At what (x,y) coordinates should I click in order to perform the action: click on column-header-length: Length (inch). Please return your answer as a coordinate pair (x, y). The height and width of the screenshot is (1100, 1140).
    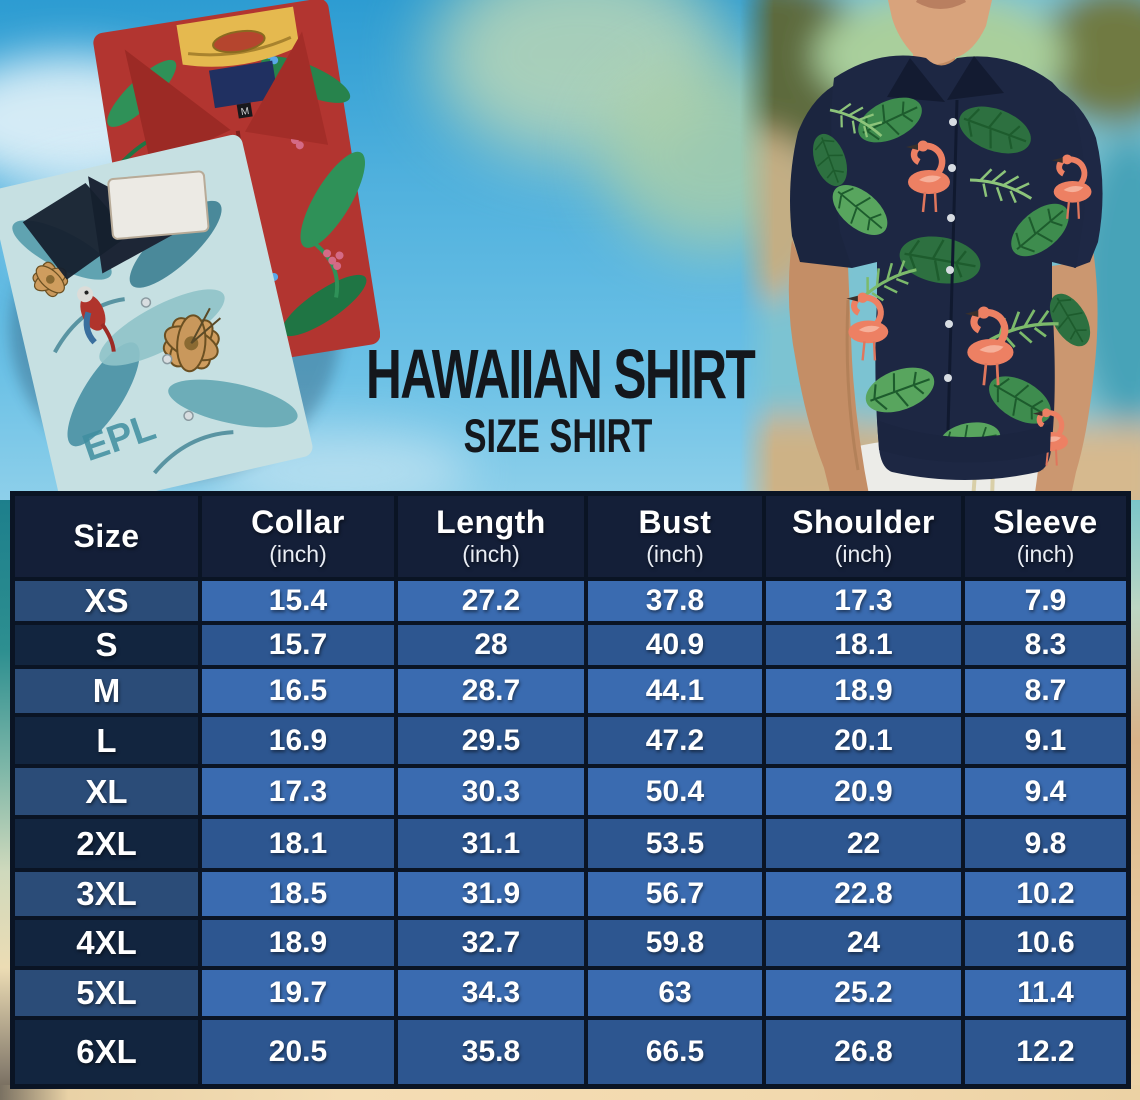
    Looking at the image, I should click on (491, 536).